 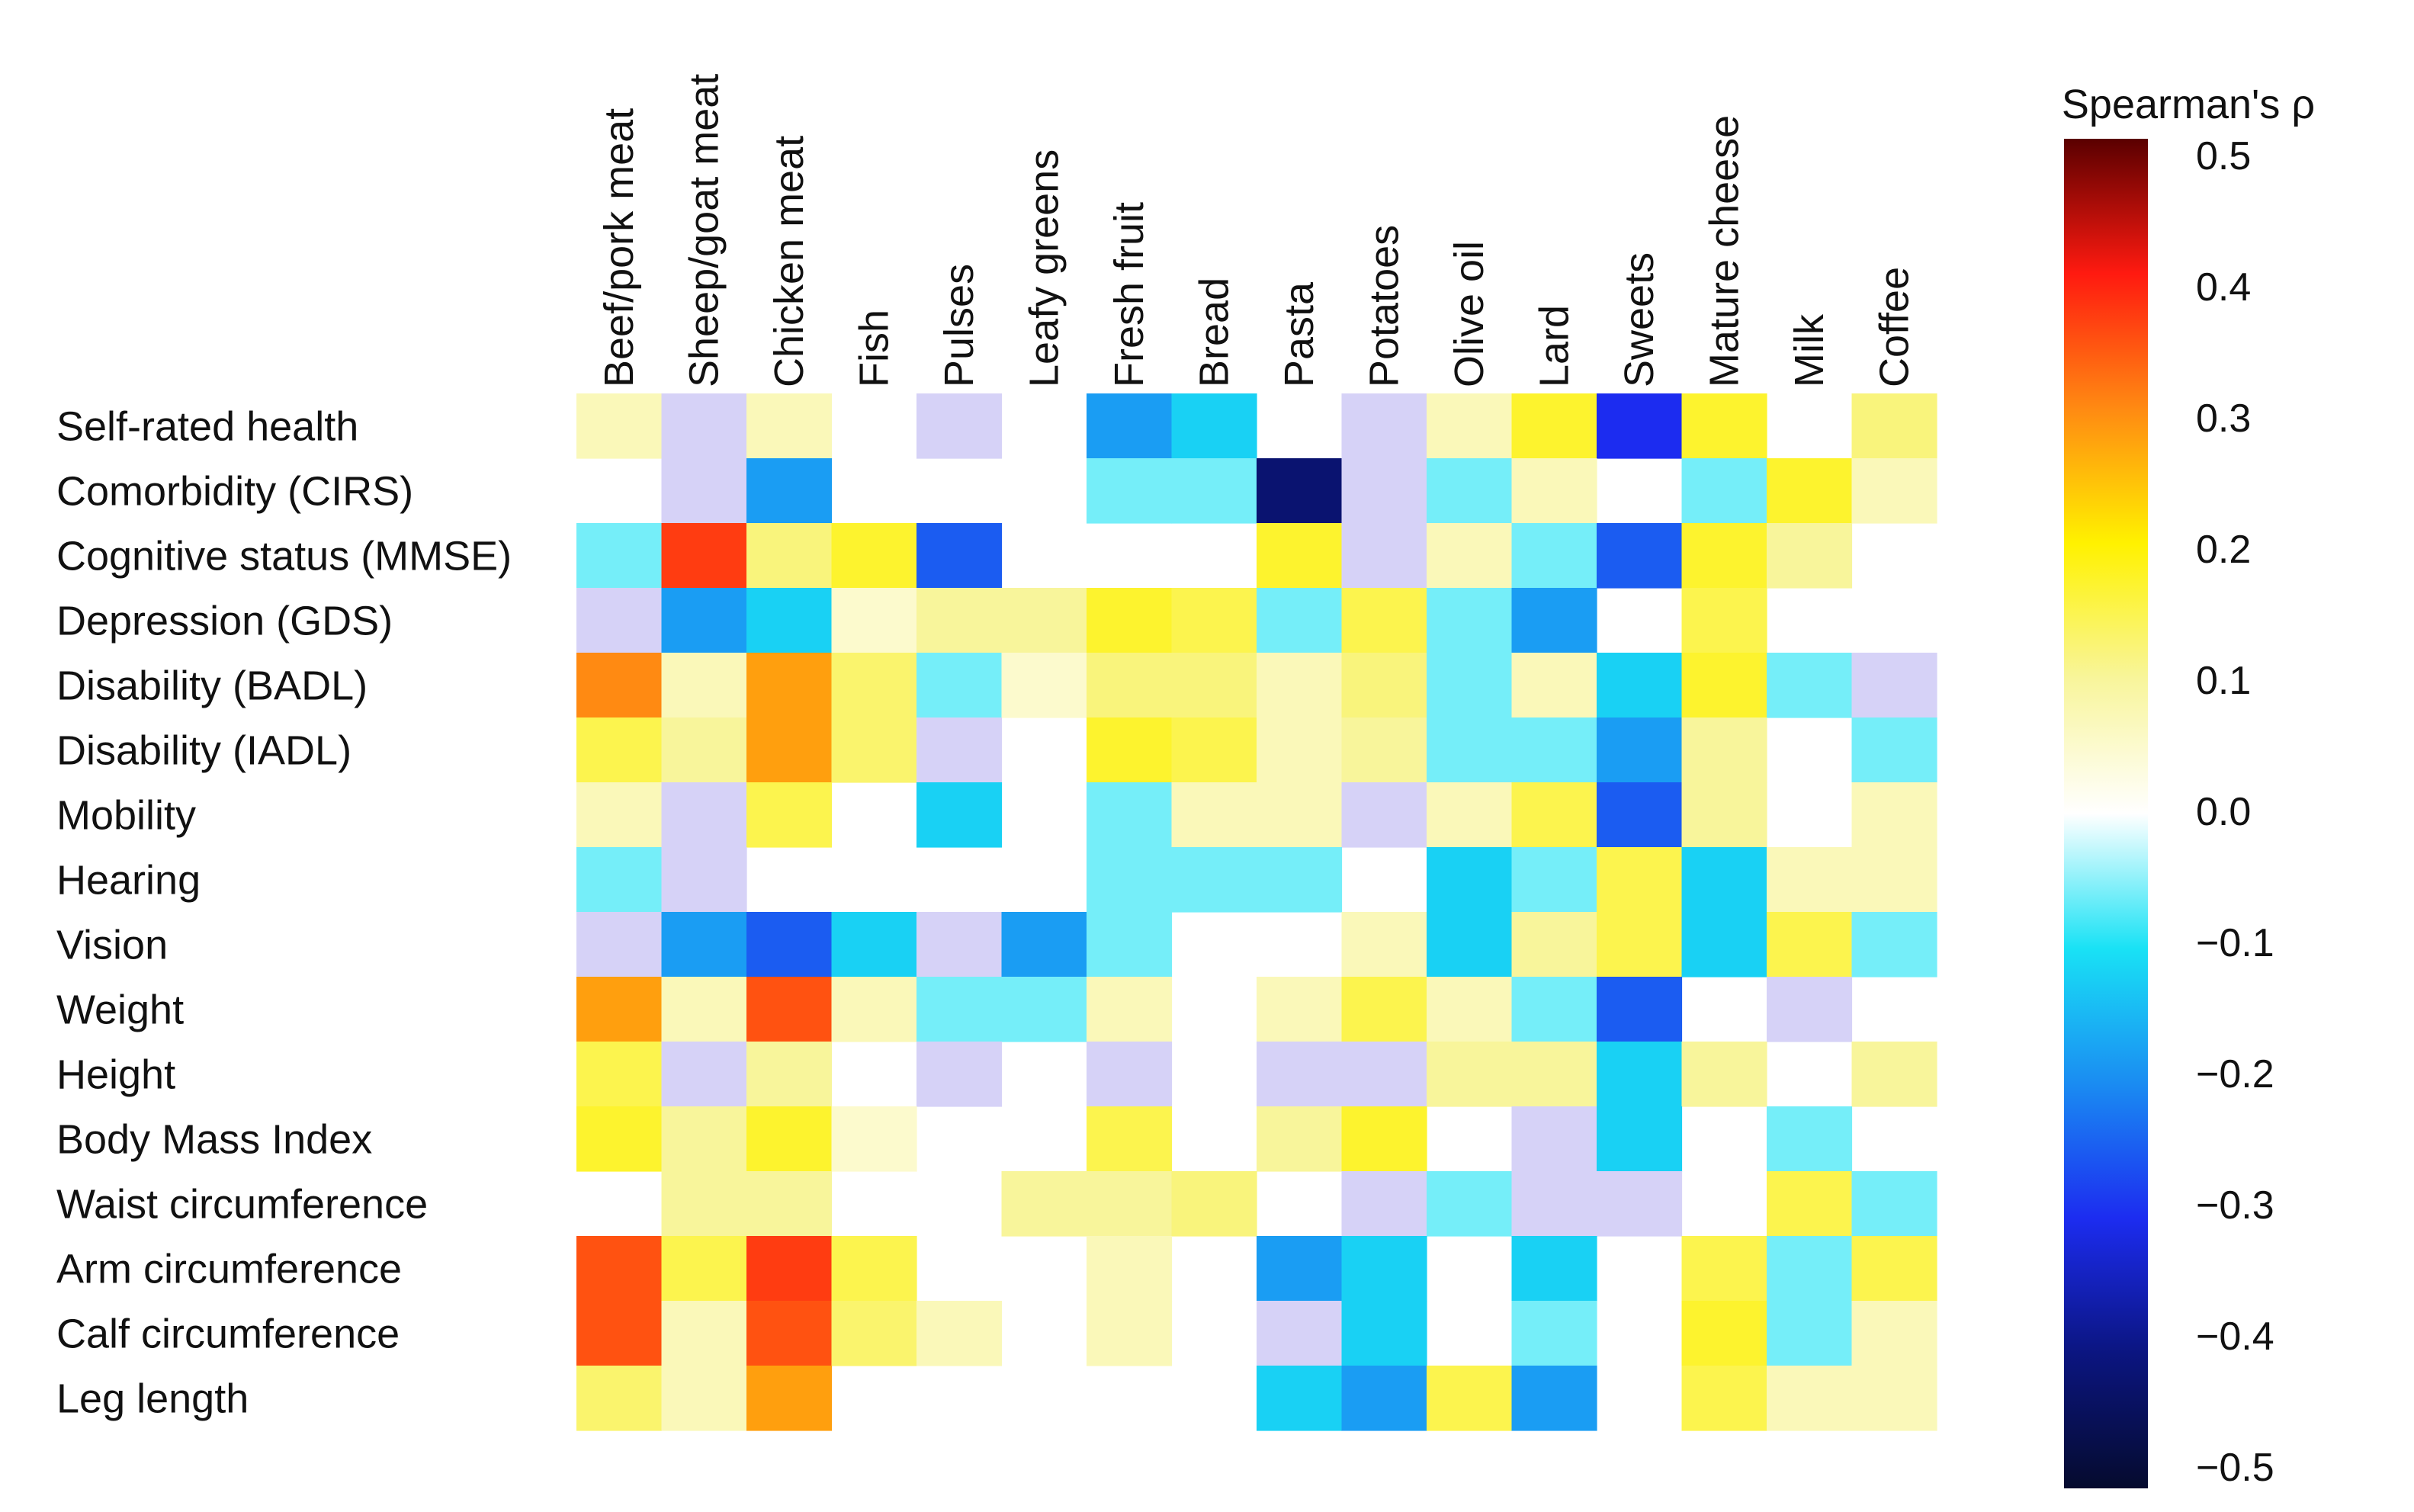 I want to click on cell-self-rated-health-chicken-meat, so click(x=789, y=426).